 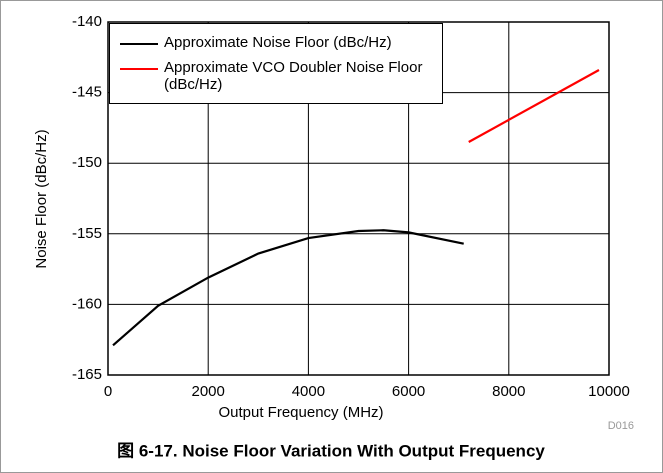 What do you see at coordinates (609, 391) in the screenshot?
I see `x-tick-label: 10000` at bounding box center [609, 391].